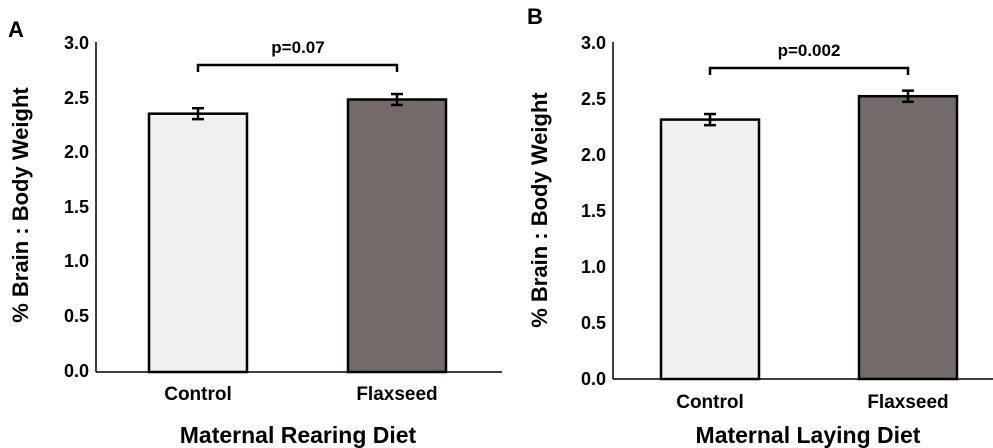 The image size is (993, 448). Describe the element at coordinates (396, 394) in the screenshot. I see `x-tick-label-flaxseed-a: Flaxseed` at that location.